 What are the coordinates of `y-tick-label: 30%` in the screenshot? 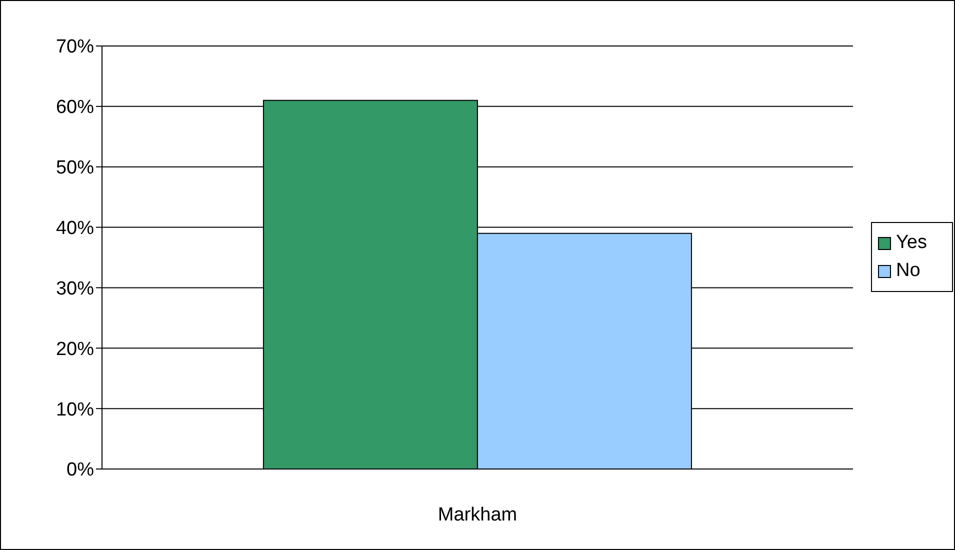 It's located at (75, 289).